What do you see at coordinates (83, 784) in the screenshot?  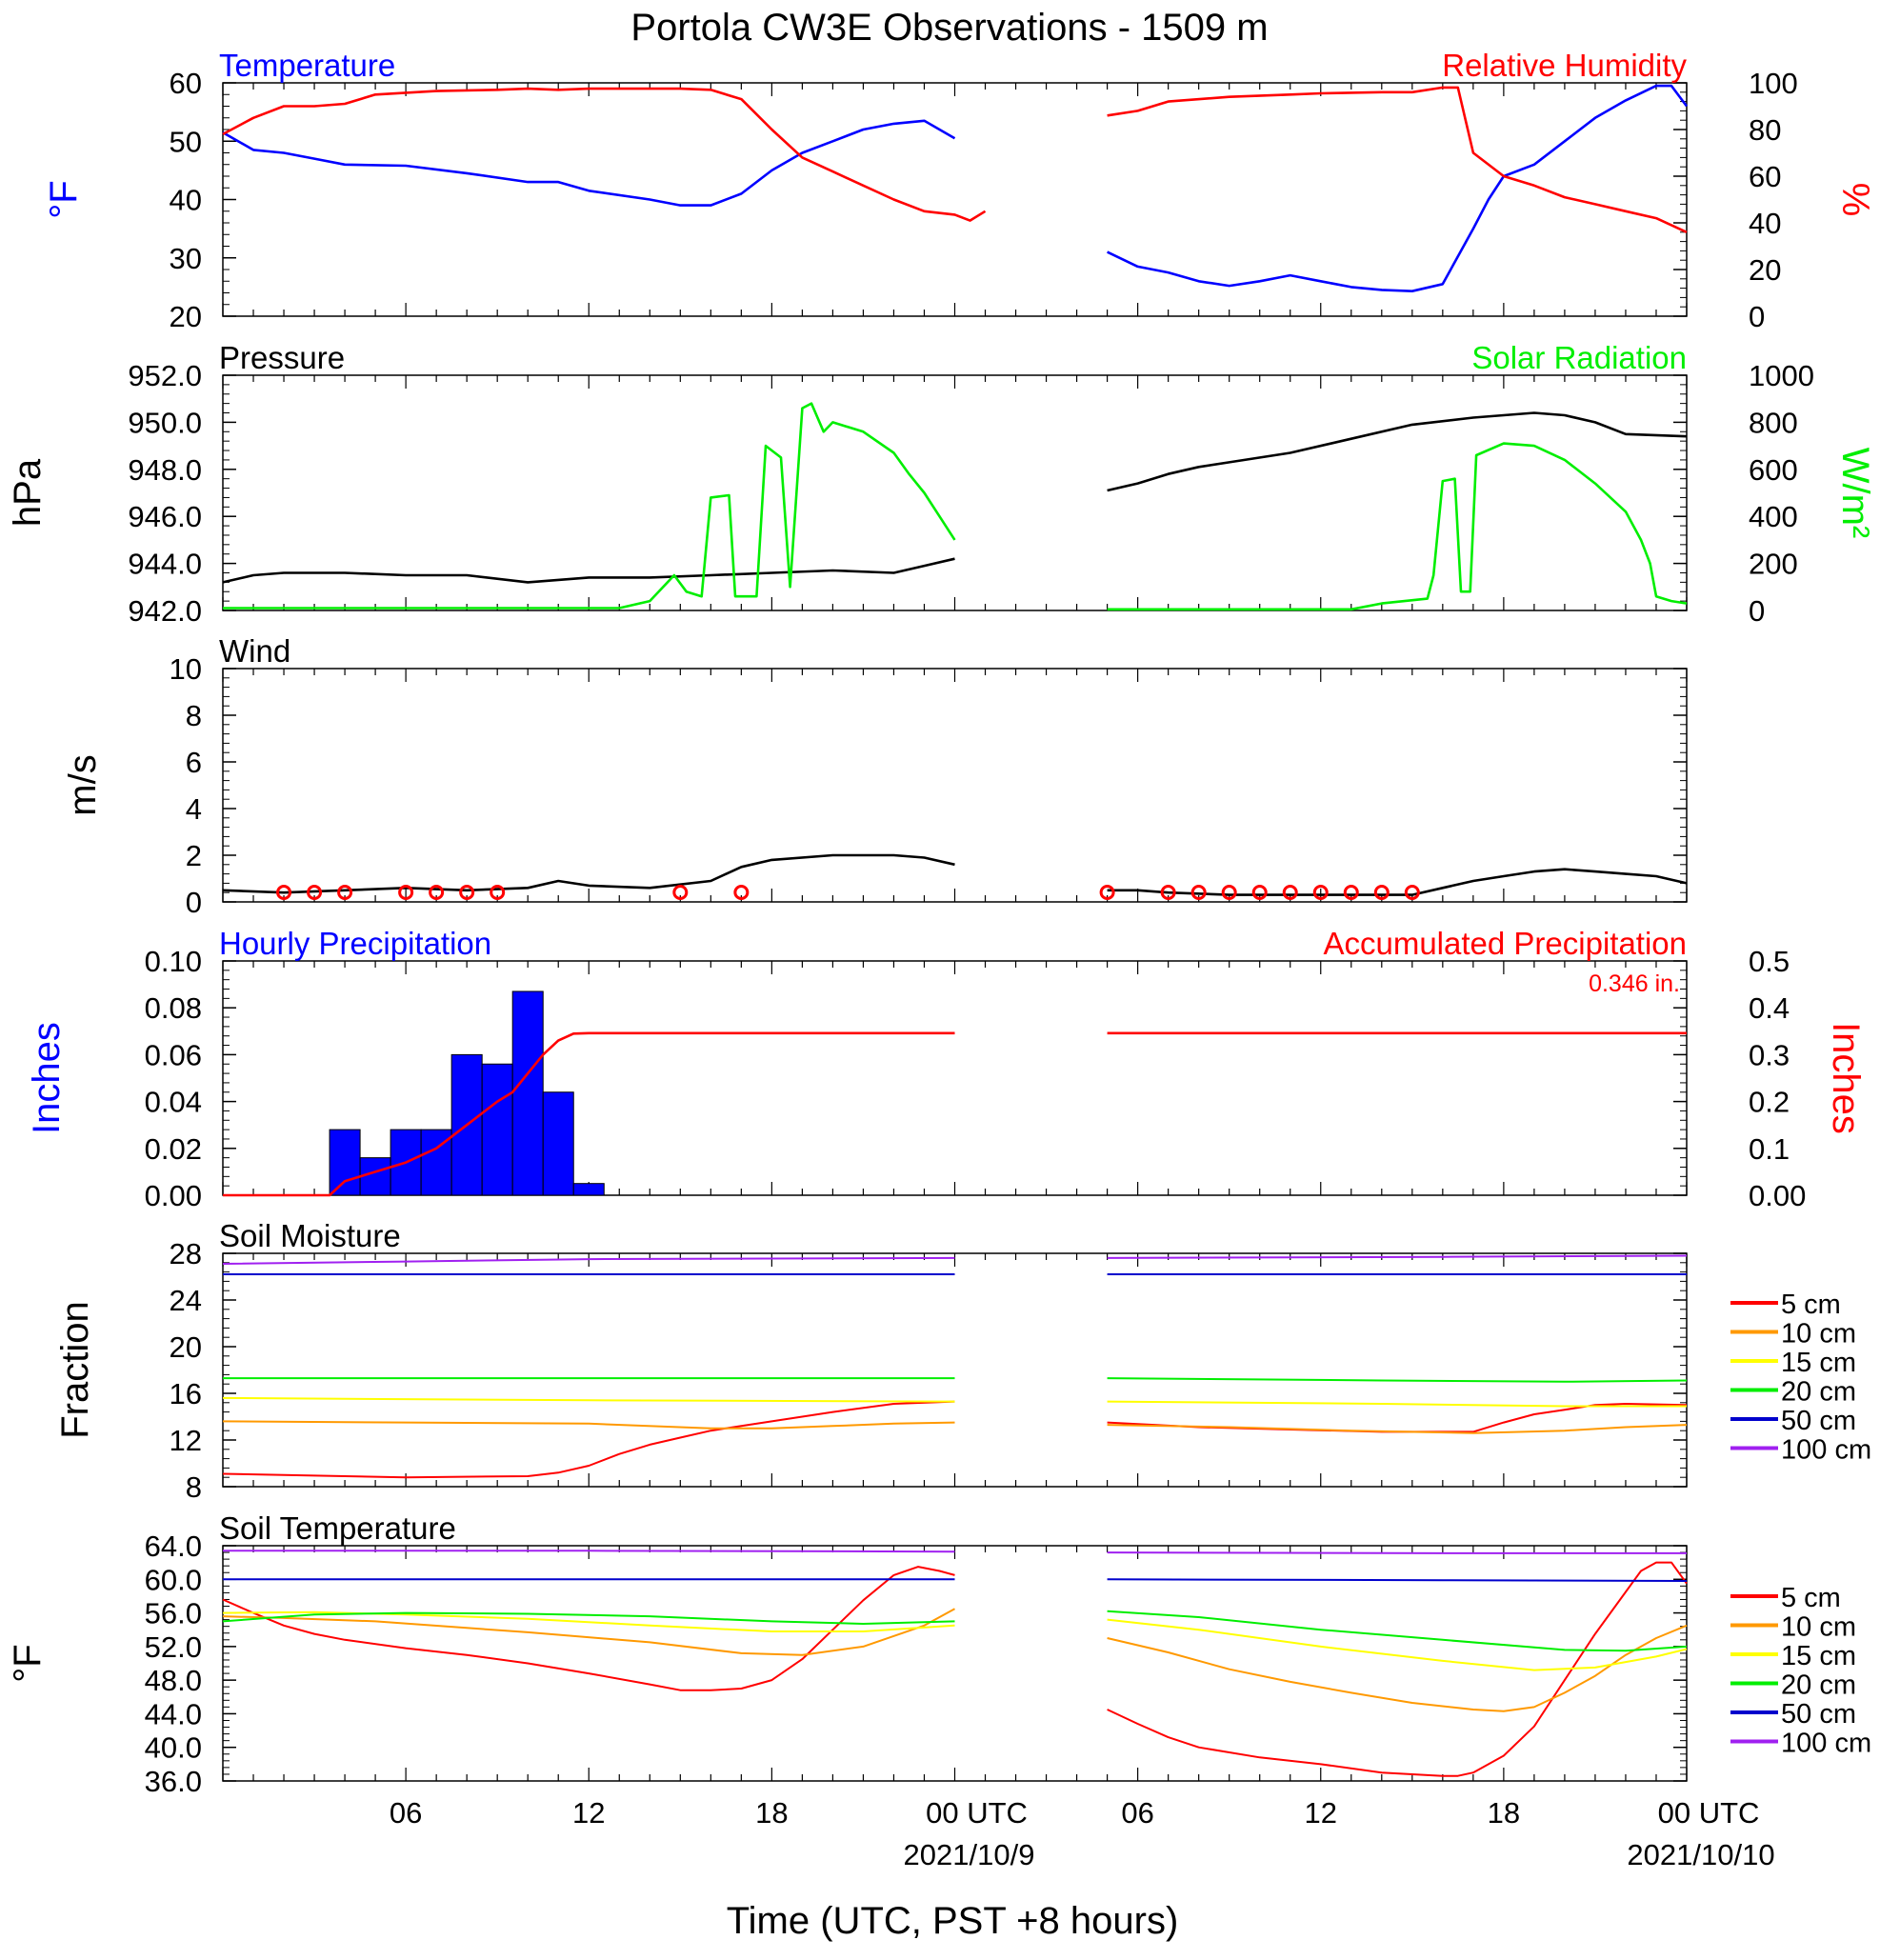 I see `y-axis-label-left: m/s` at bounding box center [83, 784].